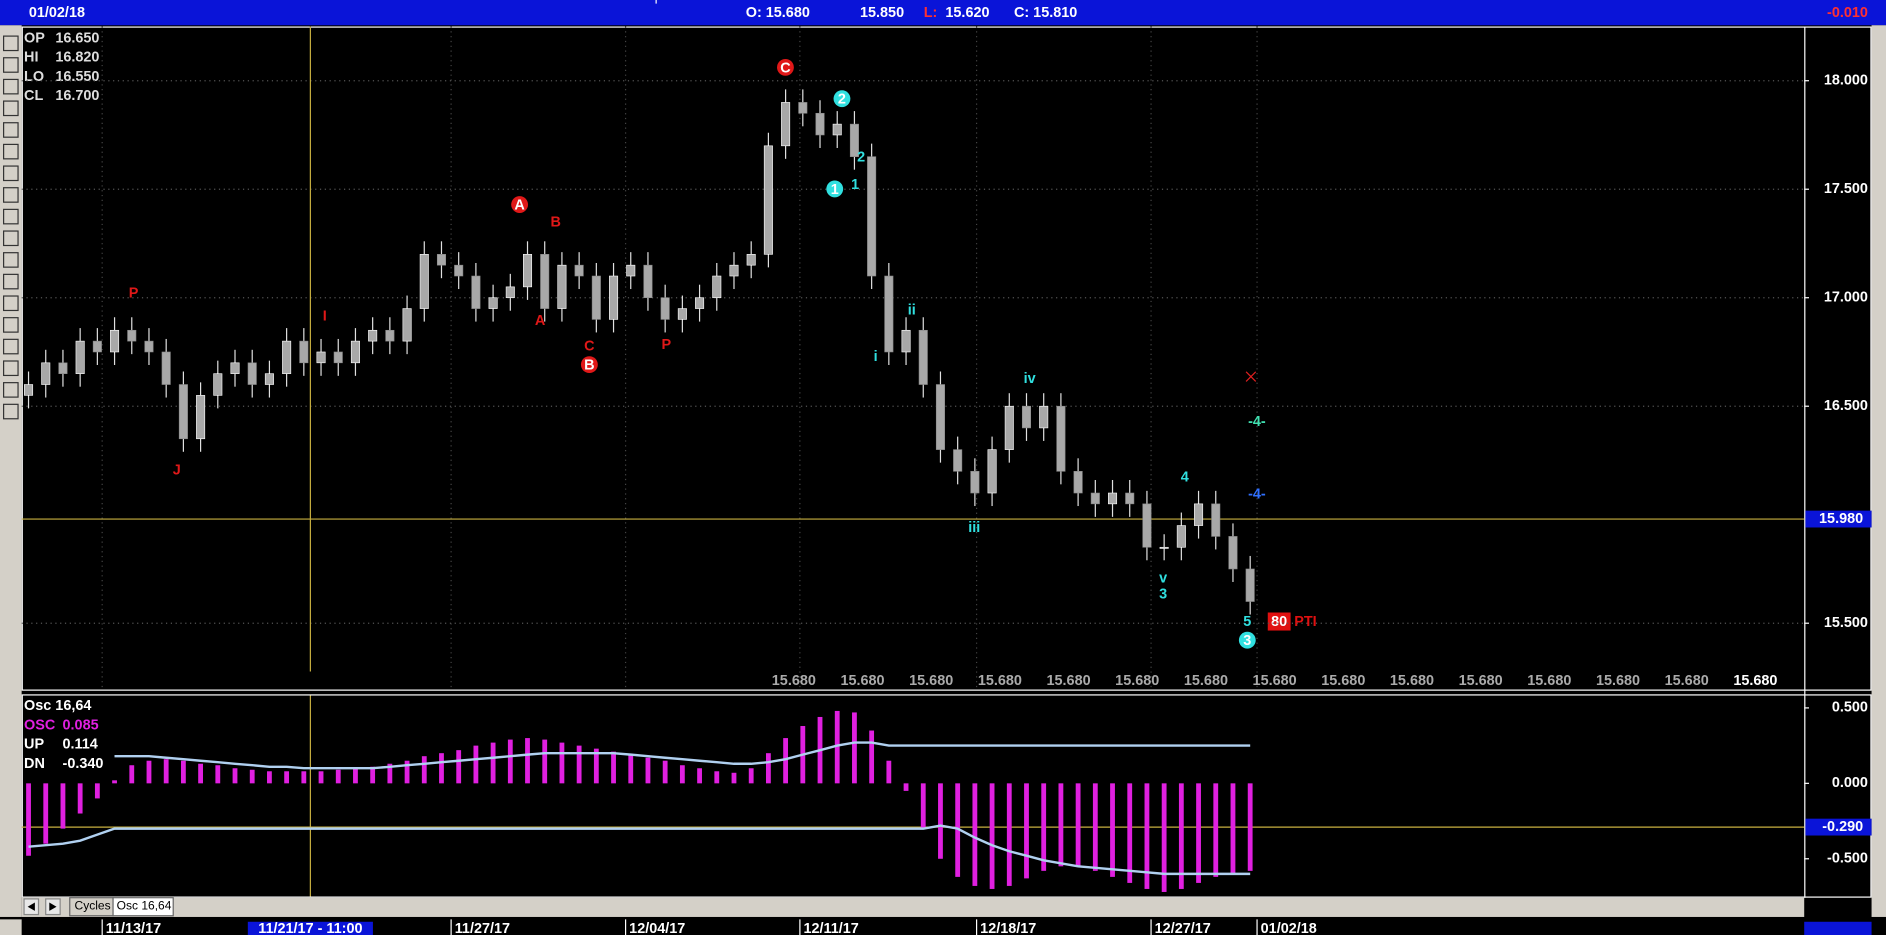 The height and width of the screenshot is (935, 1886). What do you see at coordinates (34, 764) in the screenshot?
I see `osc-legend-name: DN` at bounding box center [34, 764].